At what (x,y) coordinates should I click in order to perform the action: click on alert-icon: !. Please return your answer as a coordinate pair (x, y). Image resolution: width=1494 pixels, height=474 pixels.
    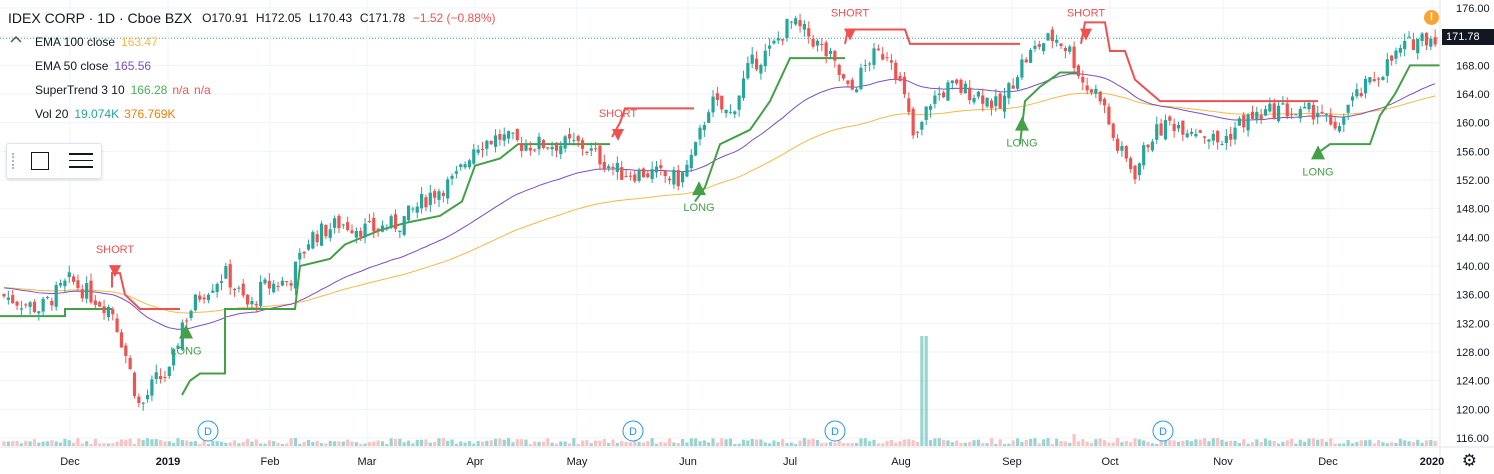
    Looking at the image, I should click on (1431, 17).